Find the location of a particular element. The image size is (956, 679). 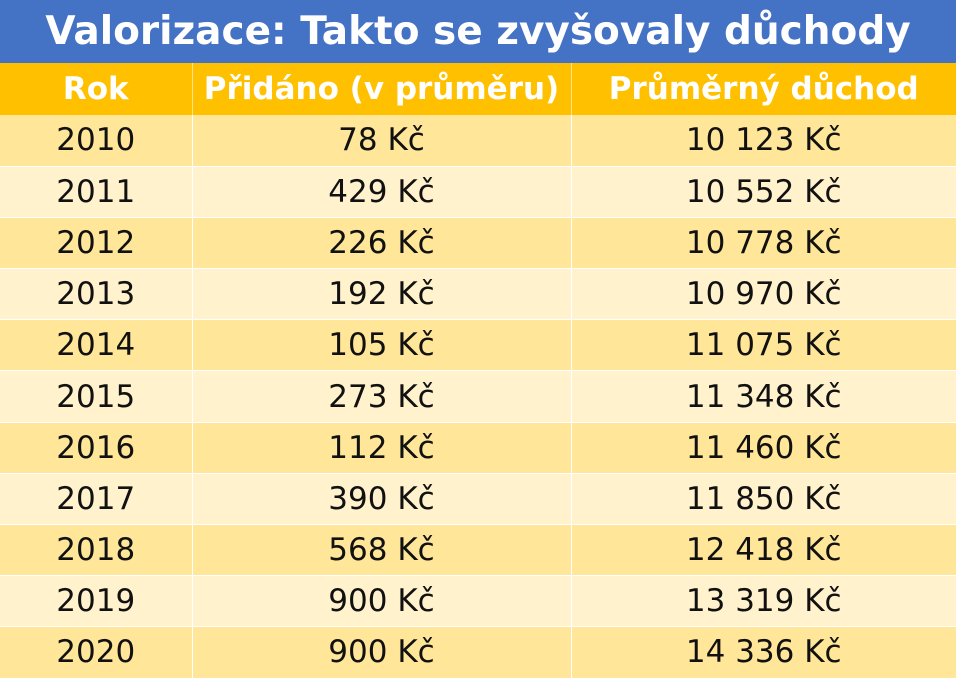

cell-added: 568 Kč is located at coordinates (382, 550).